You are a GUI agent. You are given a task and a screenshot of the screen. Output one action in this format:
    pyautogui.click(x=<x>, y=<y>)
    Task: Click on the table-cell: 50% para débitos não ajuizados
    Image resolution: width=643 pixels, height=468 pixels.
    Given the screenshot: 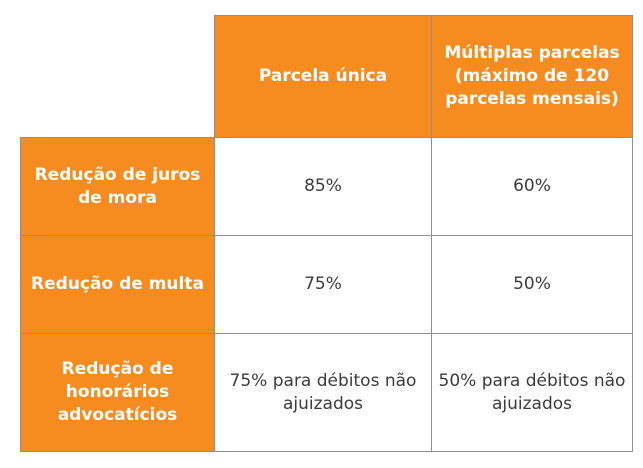 What is the action you would take?
    pyautogui.click(x=532, y=392)
    